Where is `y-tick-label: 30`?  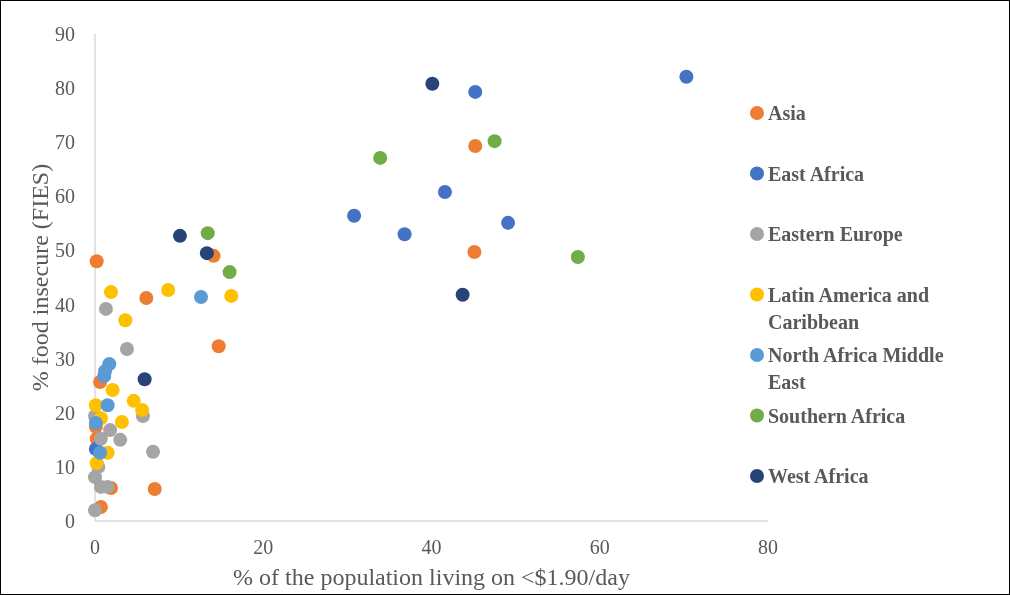 y-tick-label: 30 is located at coordinates (65, 358).